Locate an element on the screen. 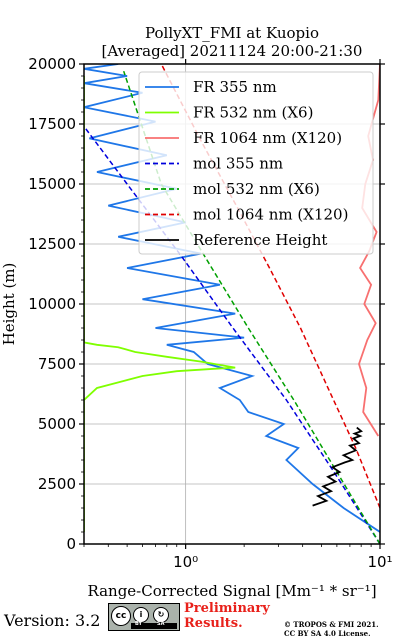  cc-license-badge: cc i ↻ BY SA is located at coordinates (144, 617).